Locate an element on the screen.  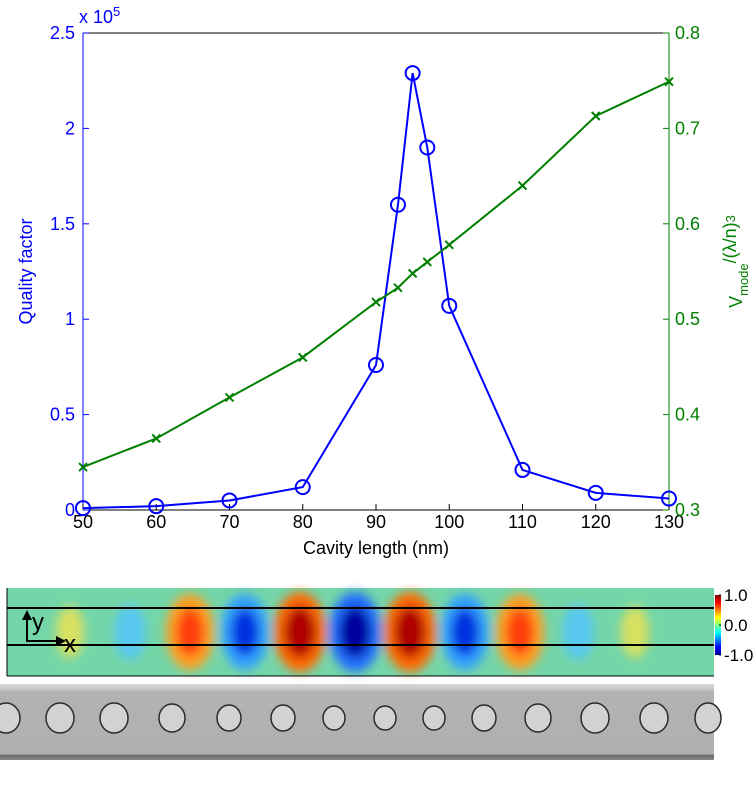
y2-tick-label: 0.5 is located at coordinates (687, 319).